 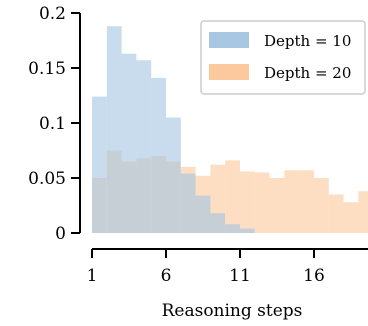 I want to click on y-axis-ticks: 0 0.05 0.1 0.15 0.2, so click(x=54, y=124).